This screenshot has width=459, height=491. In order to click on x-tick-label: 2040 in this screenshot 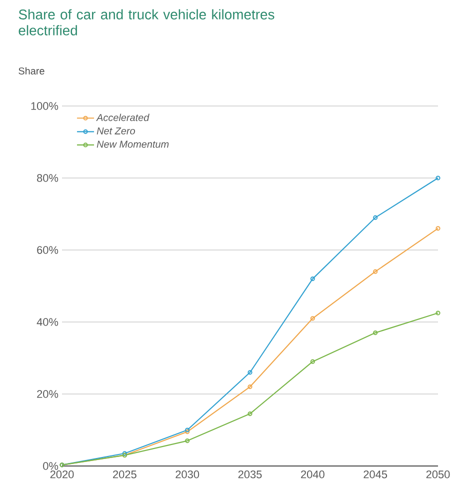, I will do `click(312, 474)`.